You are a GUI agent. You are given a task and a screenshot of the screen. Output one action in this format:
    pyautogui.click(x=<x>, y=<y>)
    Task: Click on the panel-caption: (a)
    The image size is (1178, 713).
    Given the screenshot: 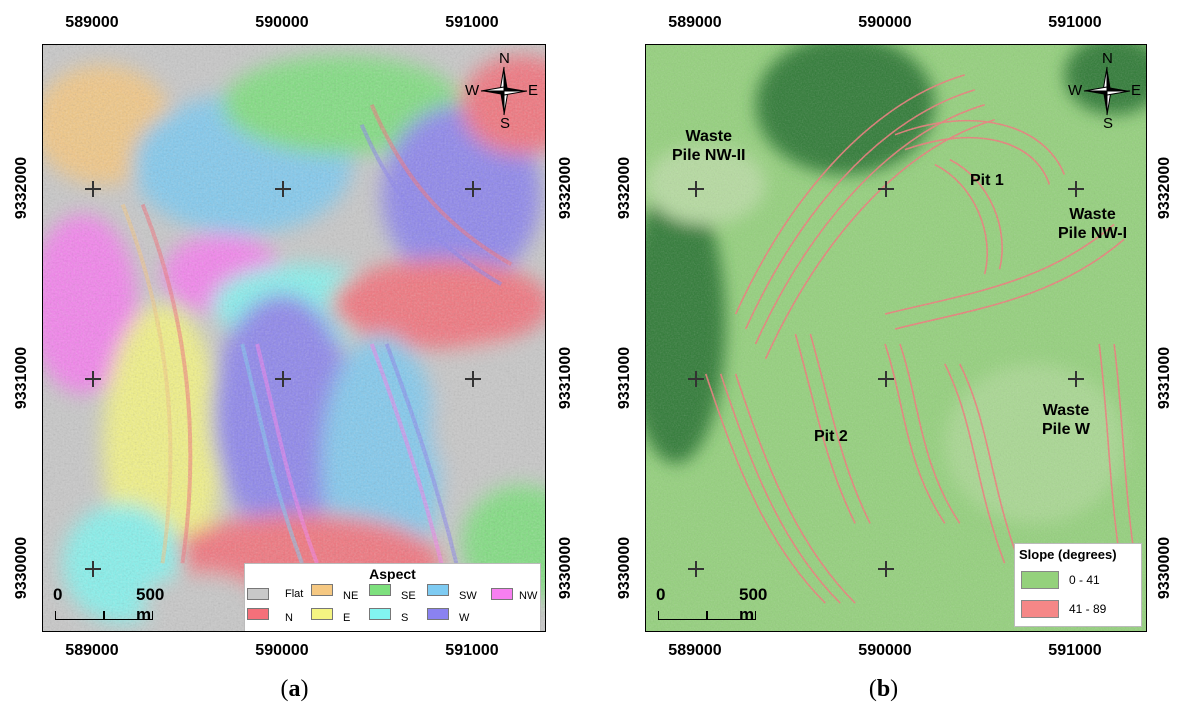 What is the action you would take?
    pyautogui.click(x=294, y=689)
    